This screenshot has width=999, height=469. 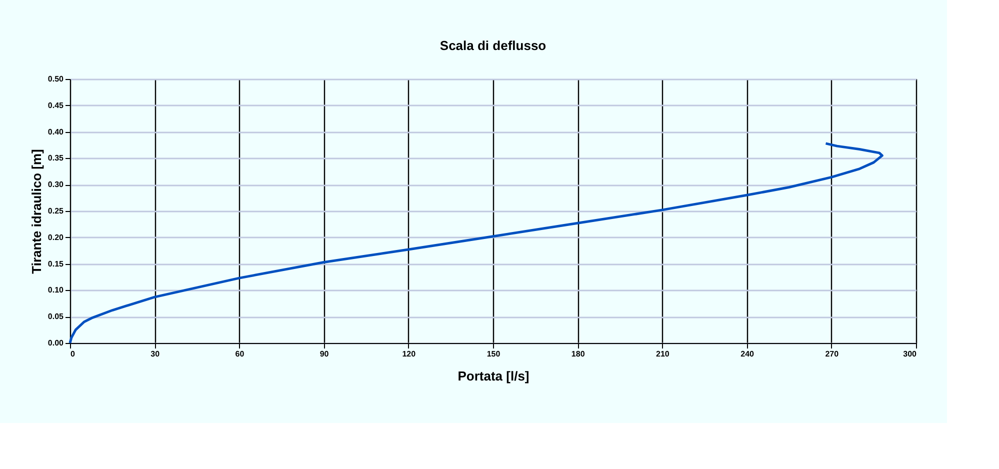 What do you see at coordinates (56, 79) in the screenshot?
I see `y-tick-label: 0.50` at bounding box center [56, 79].